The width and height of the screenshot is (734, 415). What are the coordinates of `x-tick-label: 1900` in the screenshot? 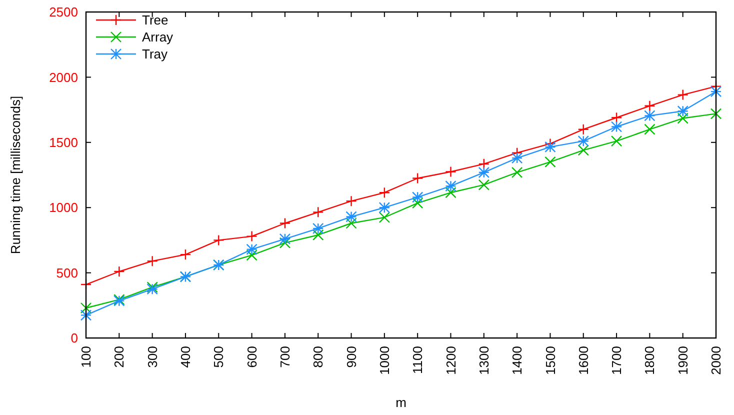 It's located at (682, 360).